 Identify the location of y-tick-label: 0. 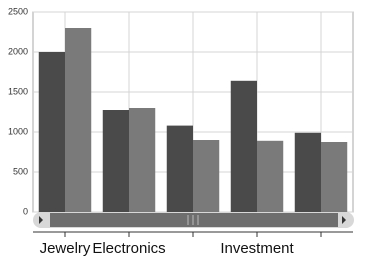
(25, 211).